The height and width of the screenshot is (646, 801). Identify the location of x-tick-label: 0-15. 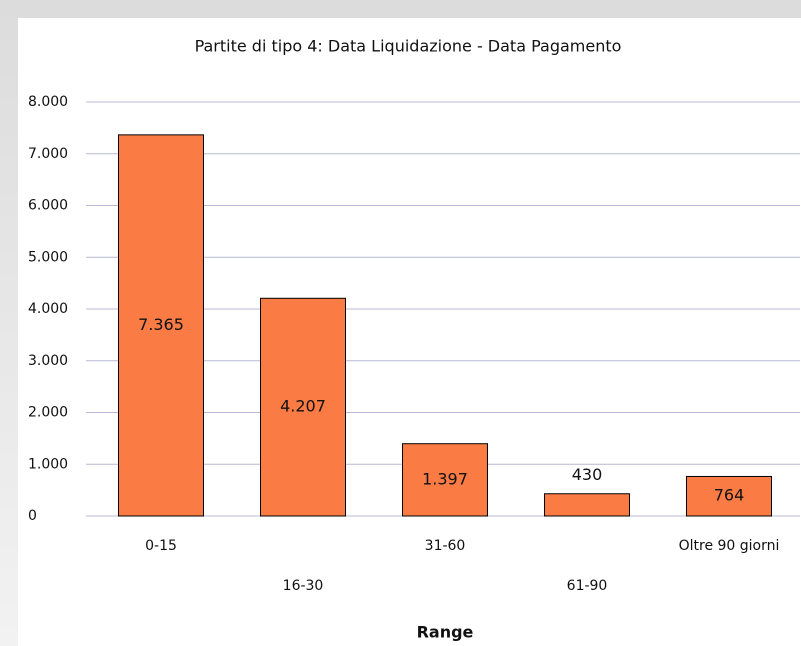
(161, 546).